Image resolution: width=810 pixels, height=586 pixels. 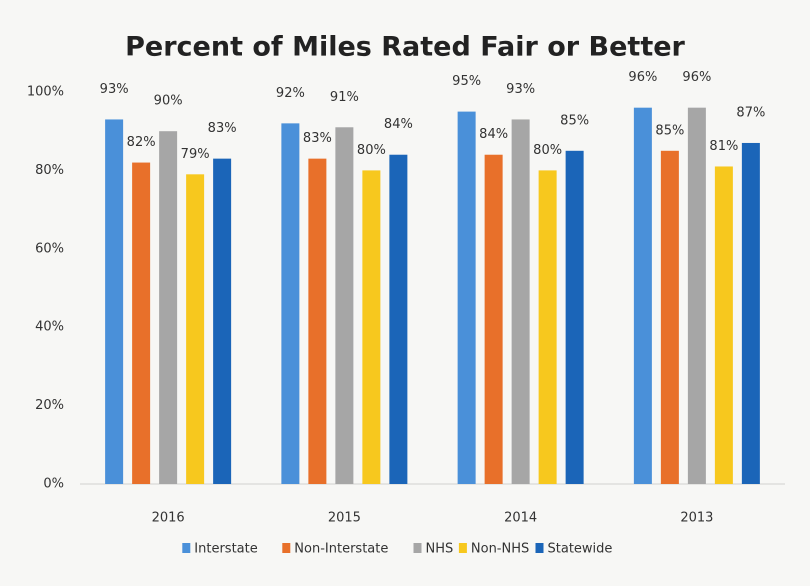 I want to click on value-label: 91%, so click(x=344, y=97).